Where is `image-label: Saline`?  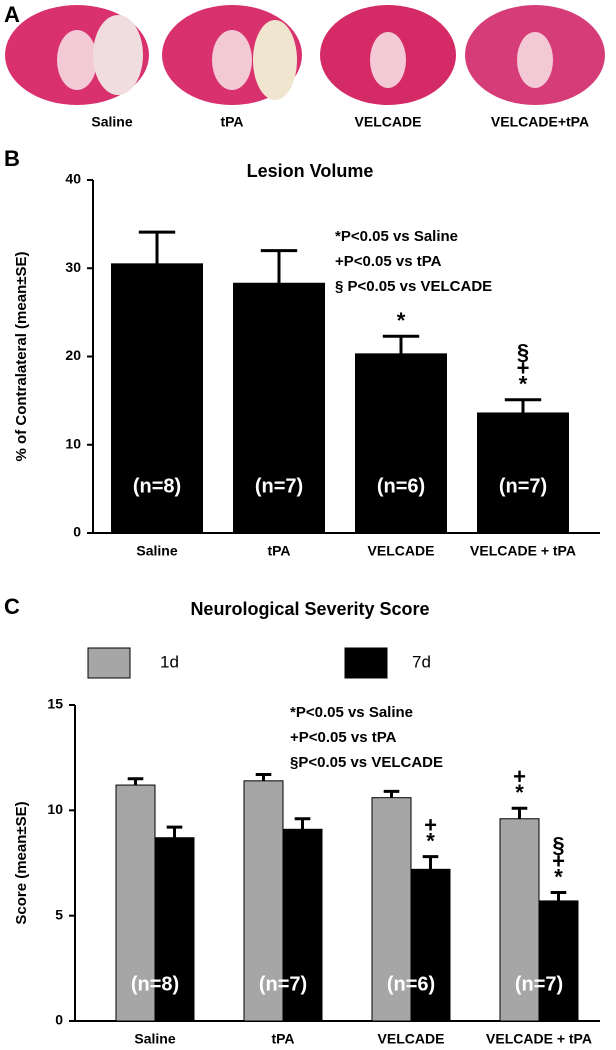
image-label: Saline is located at coordinates (111, 122).